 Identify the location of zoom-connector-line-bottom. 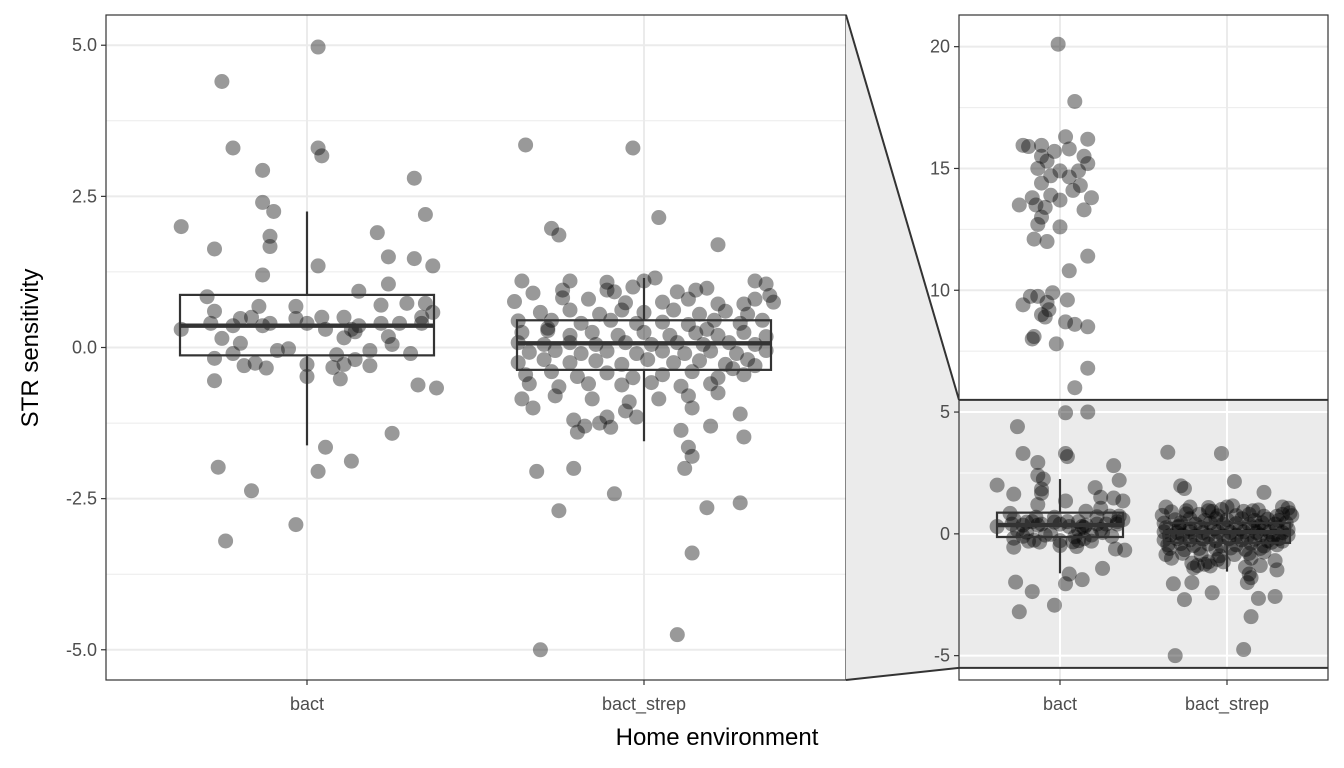
(902, 673).